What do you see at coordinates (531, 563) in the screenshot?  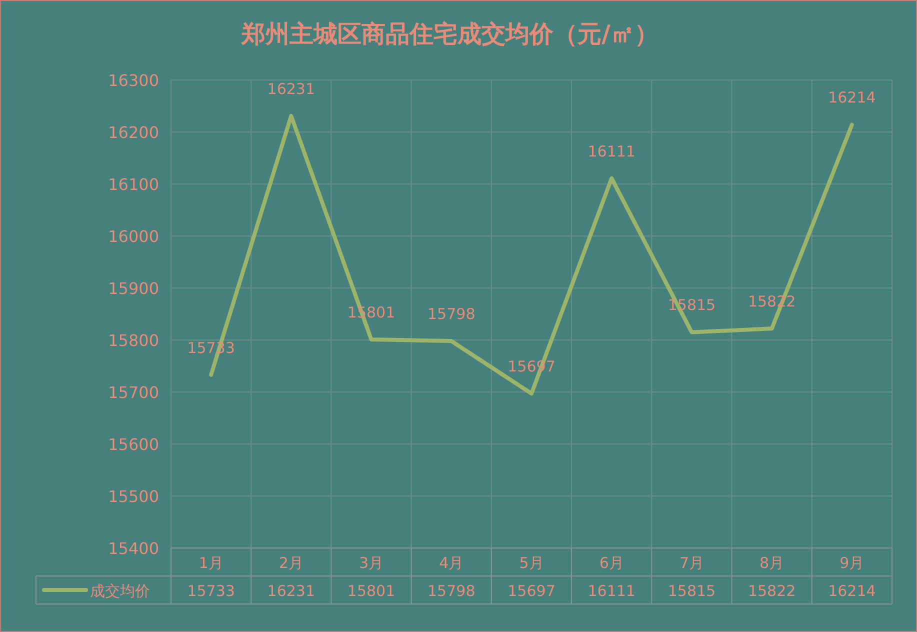 I see `x-tick-label: 5月` at bounding box center [531, 563].